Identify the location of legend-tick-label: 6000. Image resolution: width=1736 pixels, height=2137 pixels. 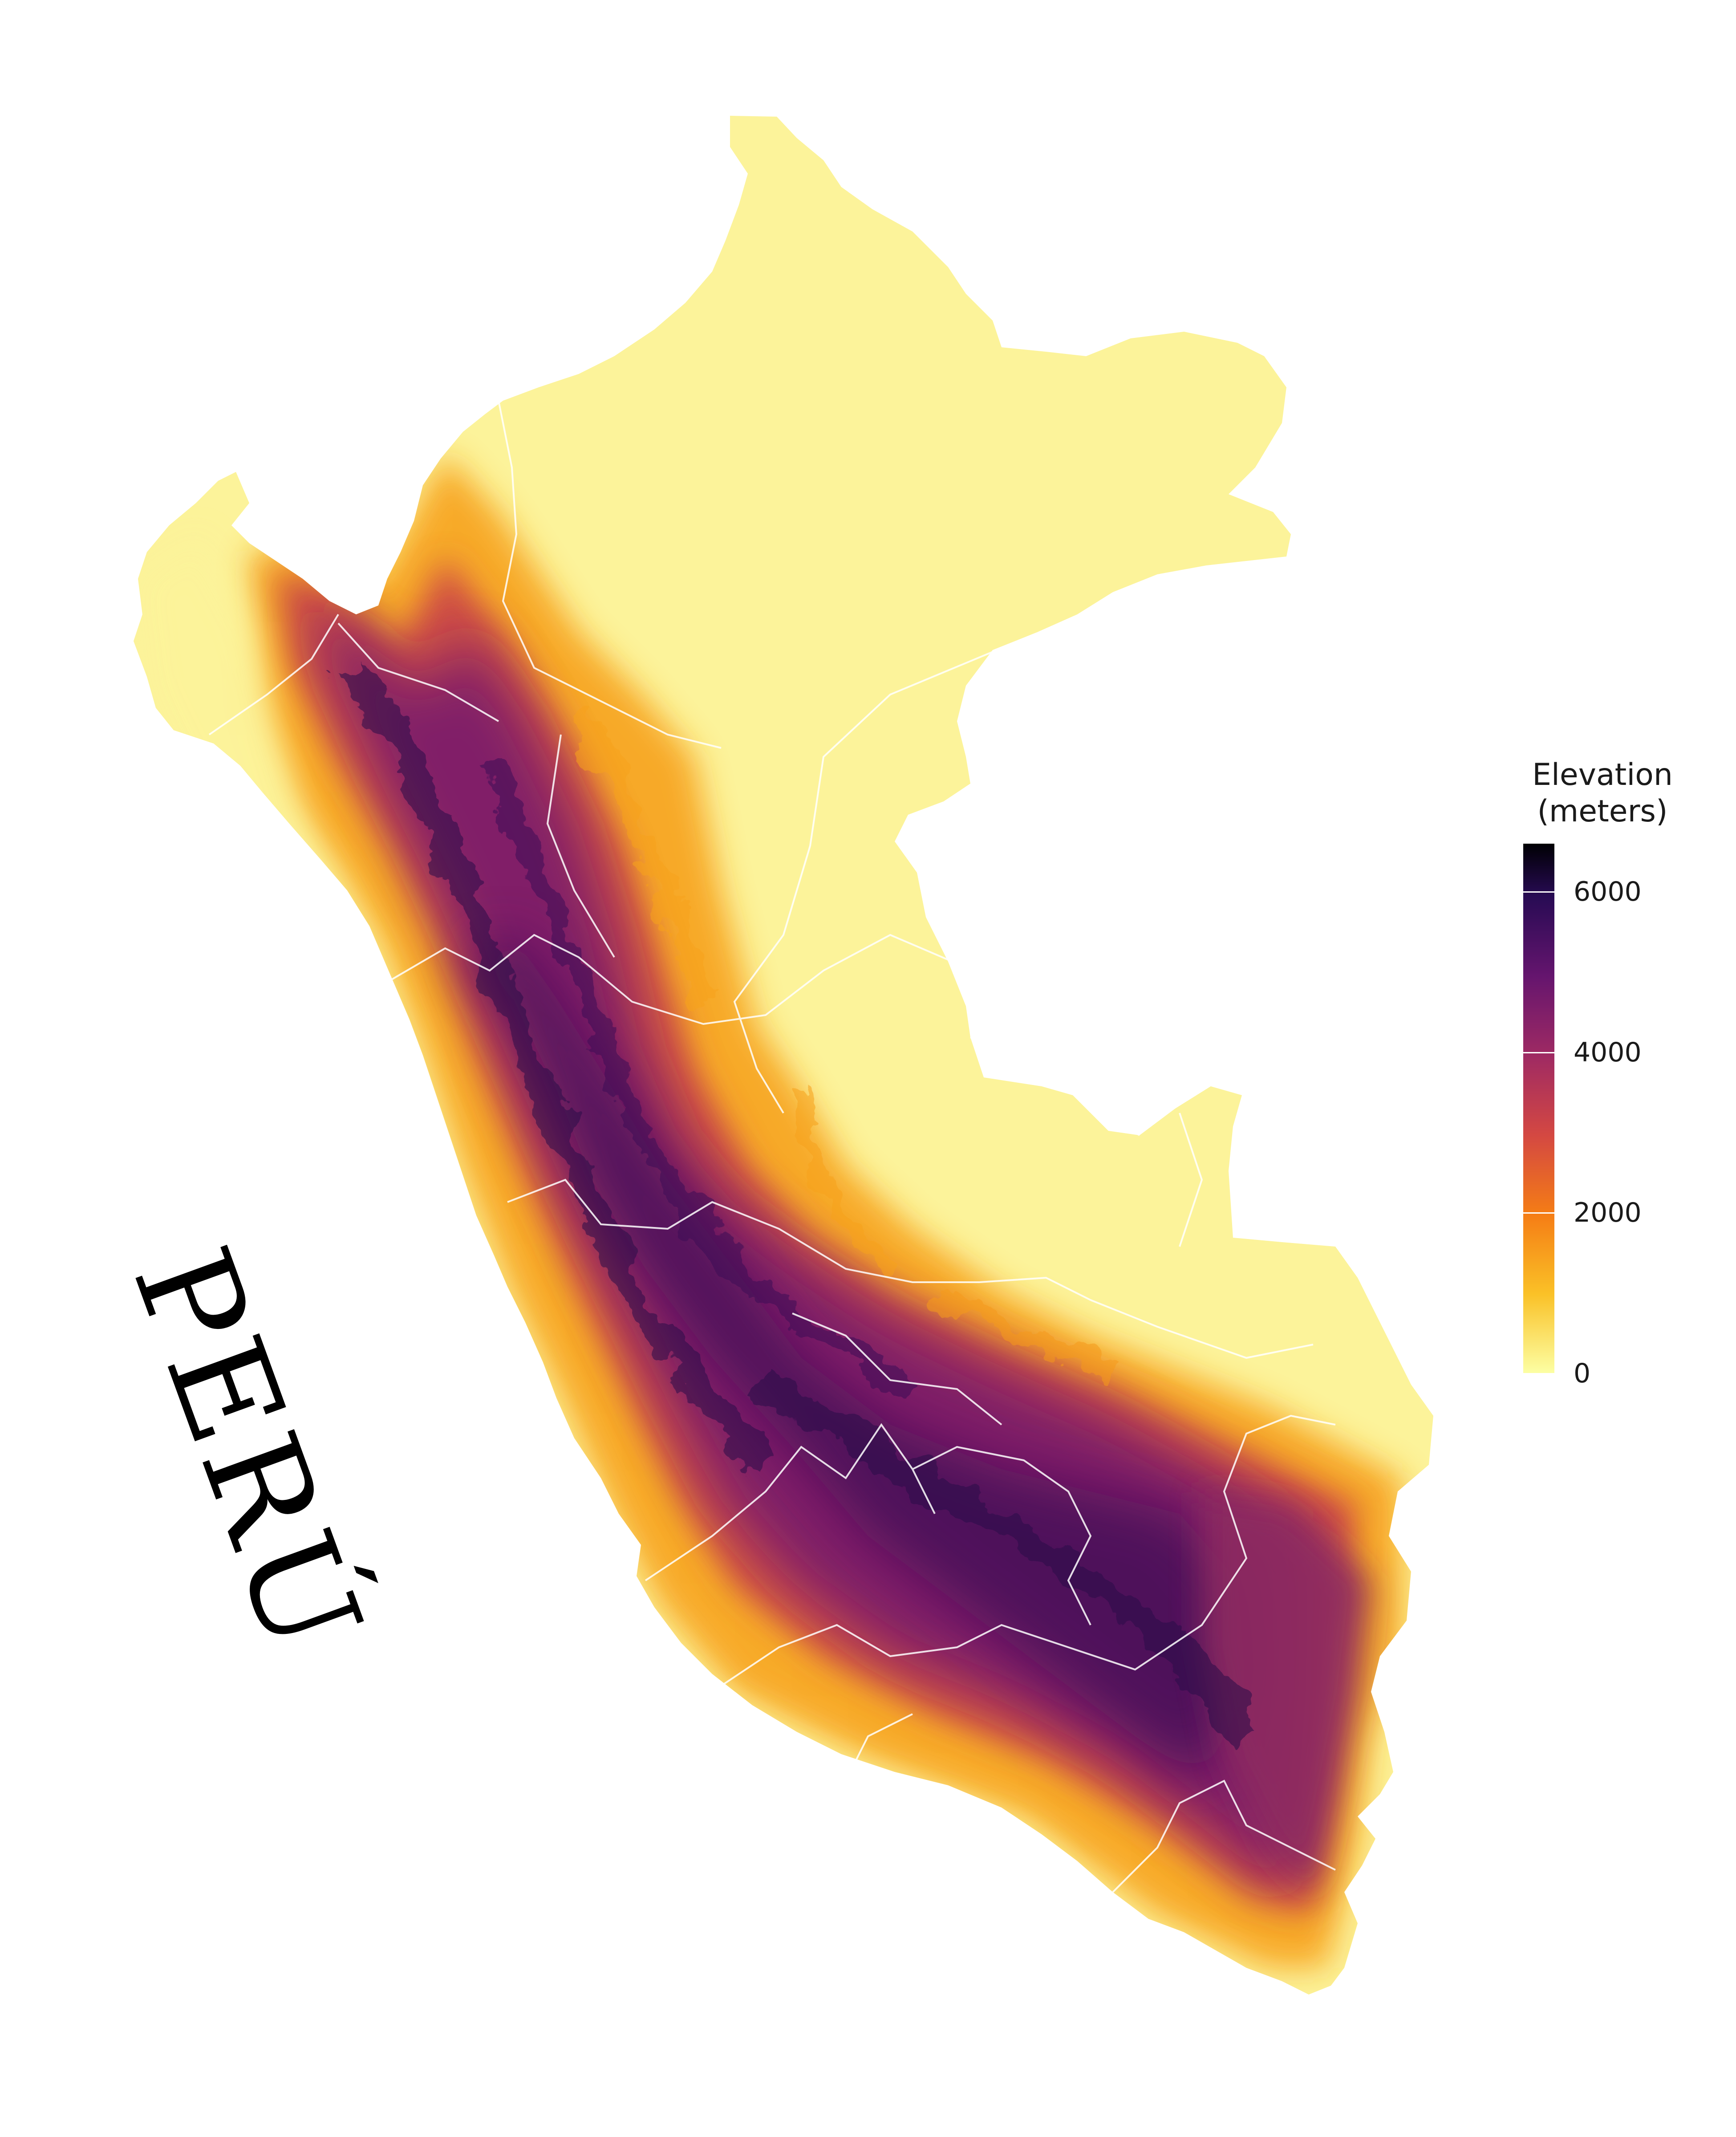
(1608, 892).